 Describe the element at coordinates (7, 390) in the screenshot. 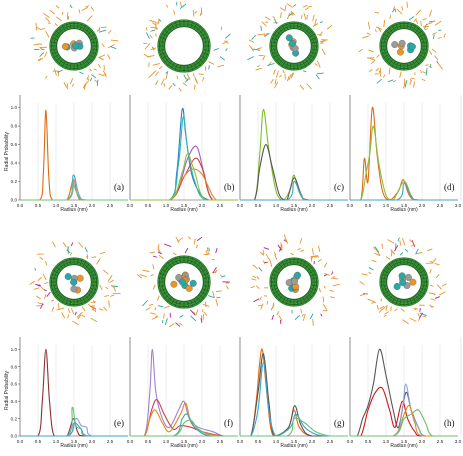

I see `y-axis-label-row2: Radial Probability` at that location.